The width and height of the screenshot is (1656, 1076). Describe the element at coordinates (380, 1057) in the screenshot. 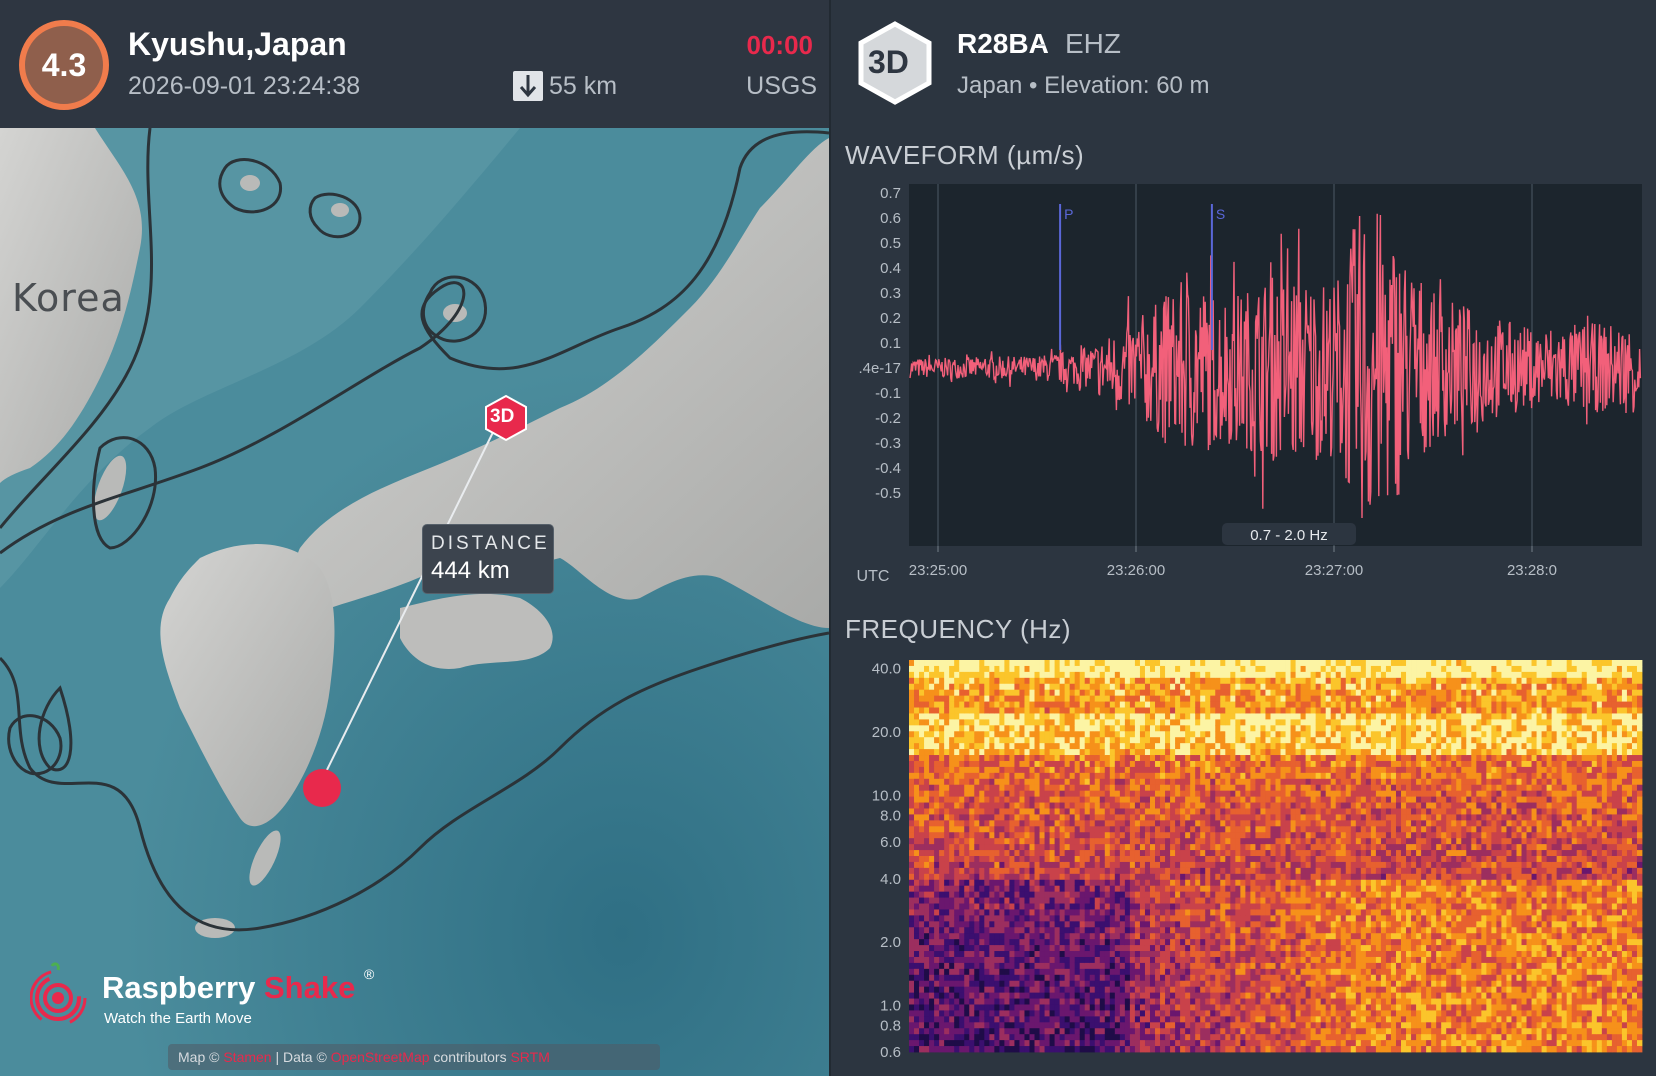

I see `osm-link: OpenStreetMap` at that location.